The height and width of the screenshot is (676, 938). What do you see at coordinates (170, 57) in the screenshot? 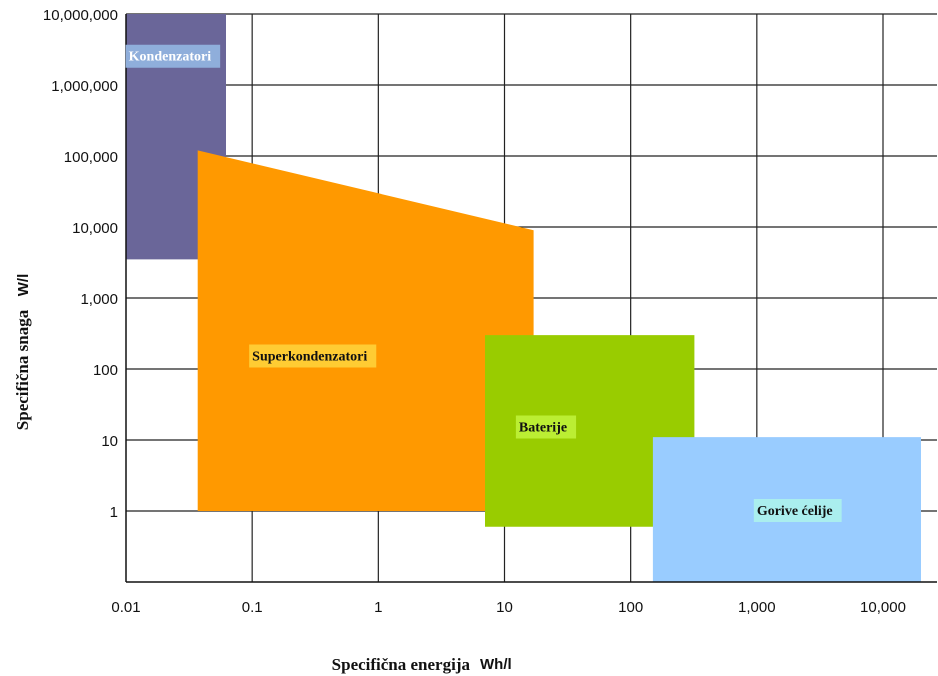
I see `region-label: Kondenzatori` at bounding box center [170, 57].